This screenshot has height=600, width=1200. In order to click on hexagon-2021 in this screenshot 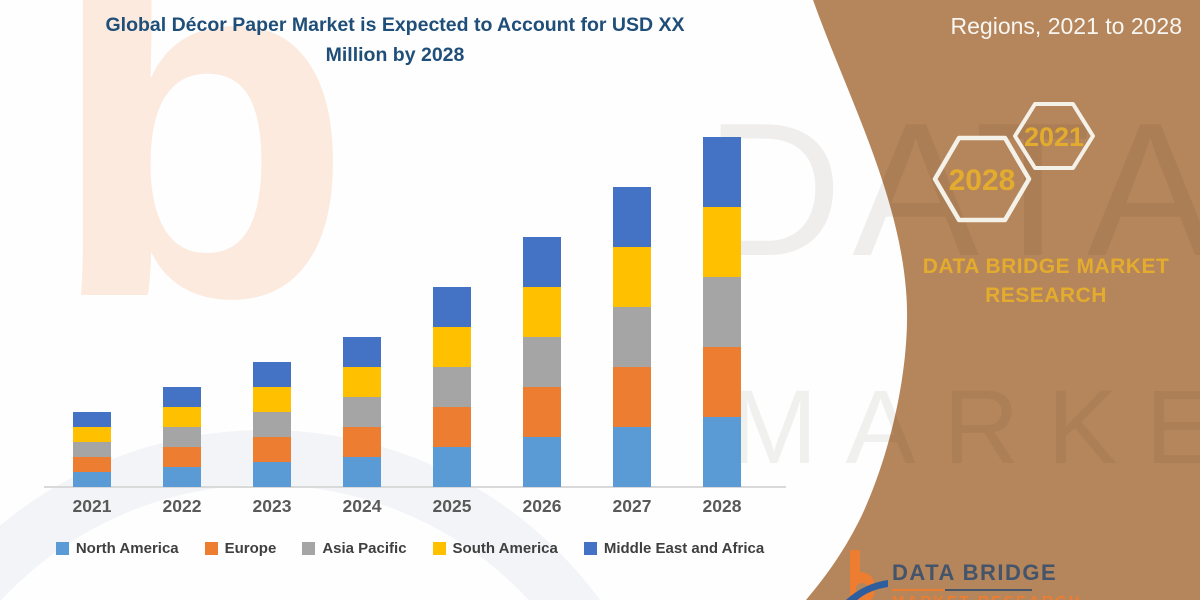, I will do `click(1054, 136)`.